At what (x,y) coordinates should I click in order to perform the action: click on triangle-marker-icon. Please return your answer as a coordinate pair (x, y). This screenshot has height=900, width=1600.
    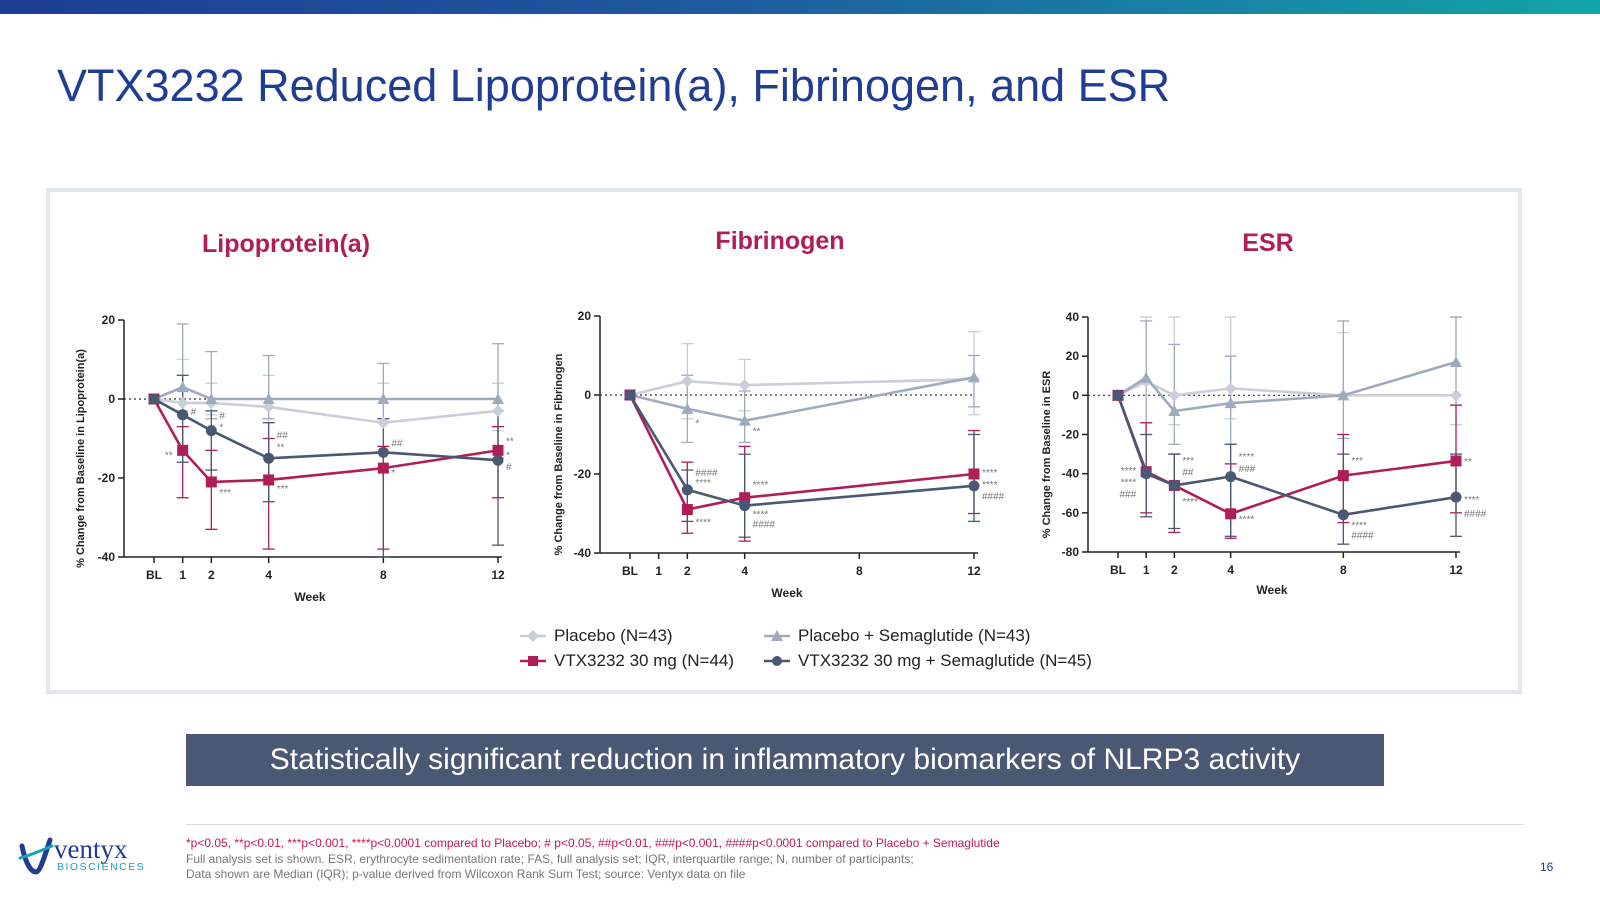
    Looking at the image, I should click on (777, 635).